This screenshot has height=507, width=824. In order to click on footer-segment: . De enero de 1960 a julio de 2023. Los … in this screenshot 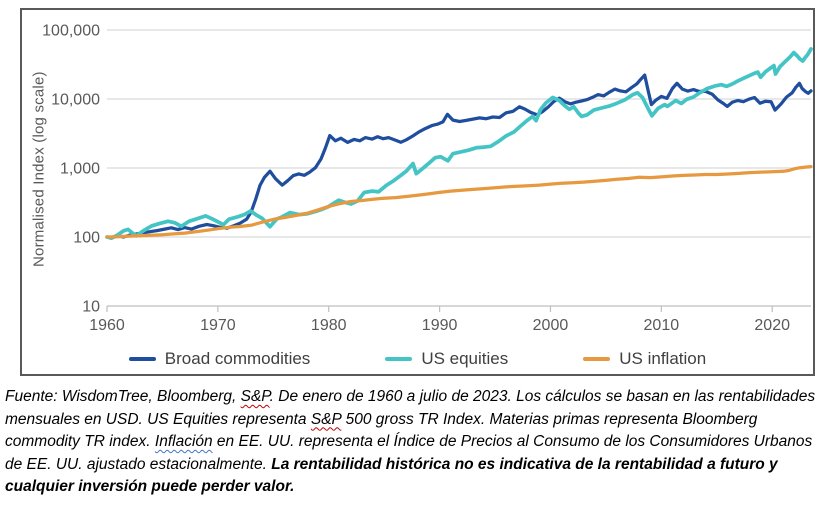, I will do `click(410, 408)`.